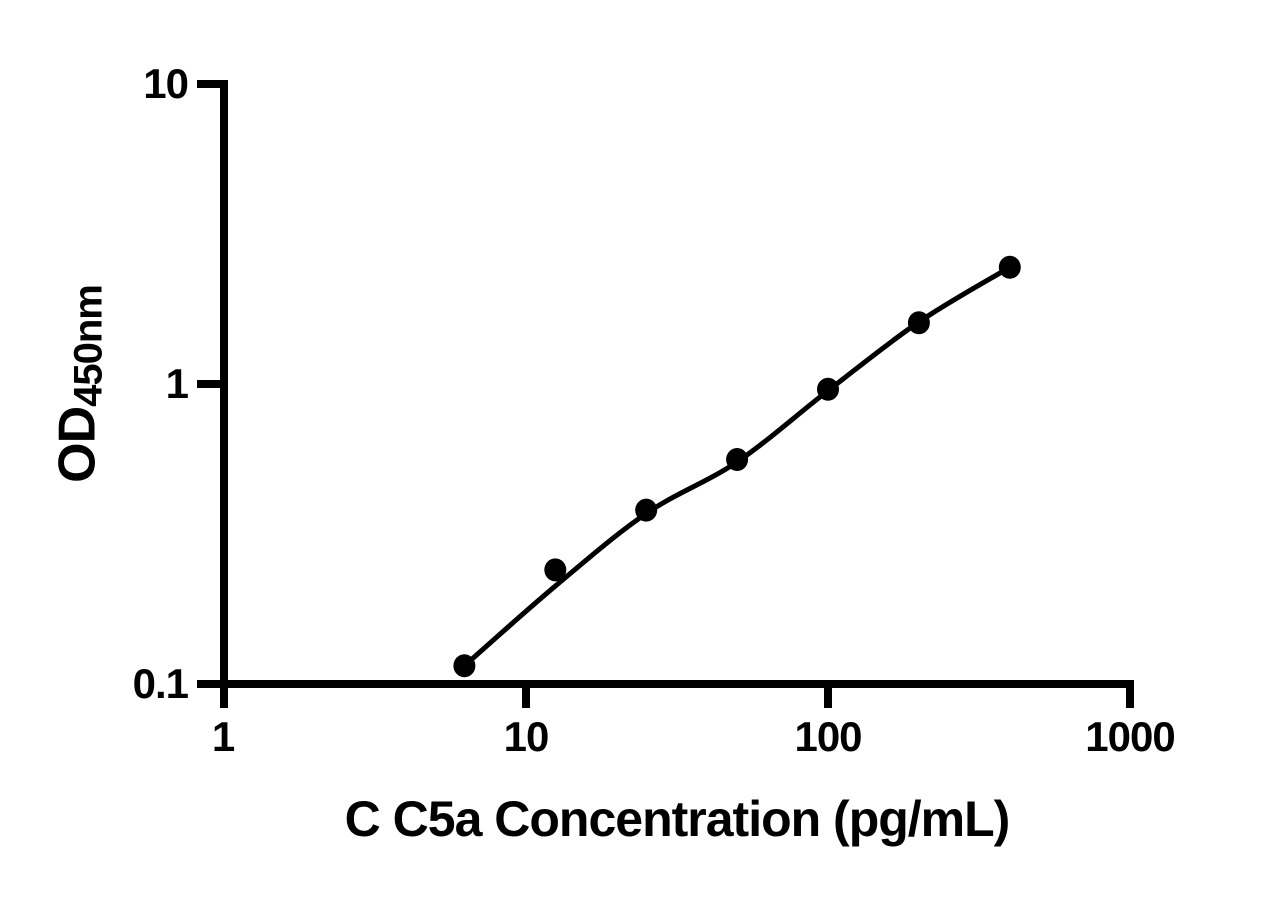 Image resolution: width=1262 pixels, height=900 pixels. Describe the element at coordinates (677, 819) in the screenshot. I see `x-axis-title: C C5a Concentration (pg/mL)` at that location.